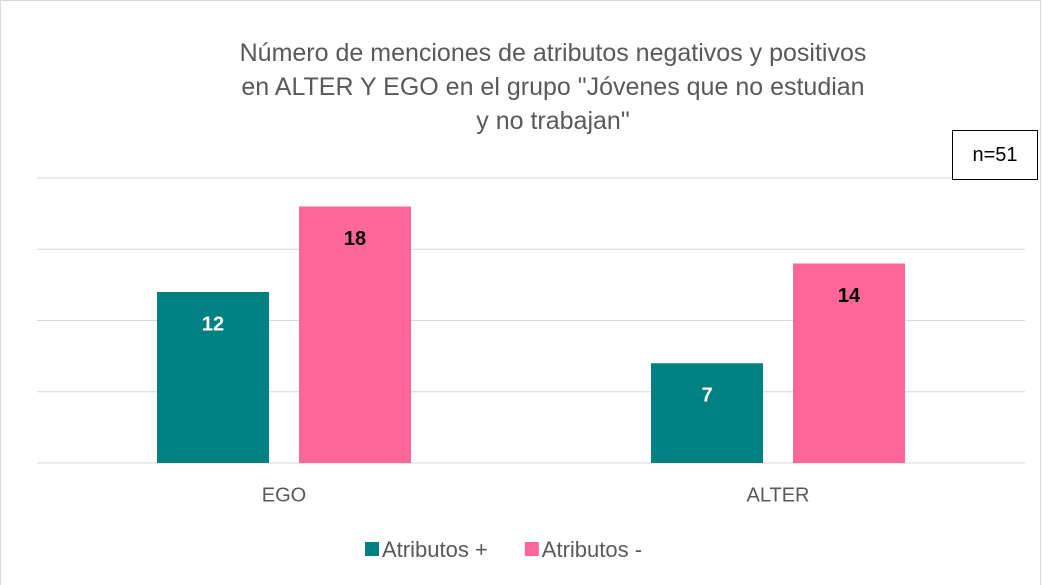 Image resolution: width=1042 pixels, height=585 pixels. Describe the element at coordinates (995, 155) in the screenshot. I see `annotation: n=51` at that location.